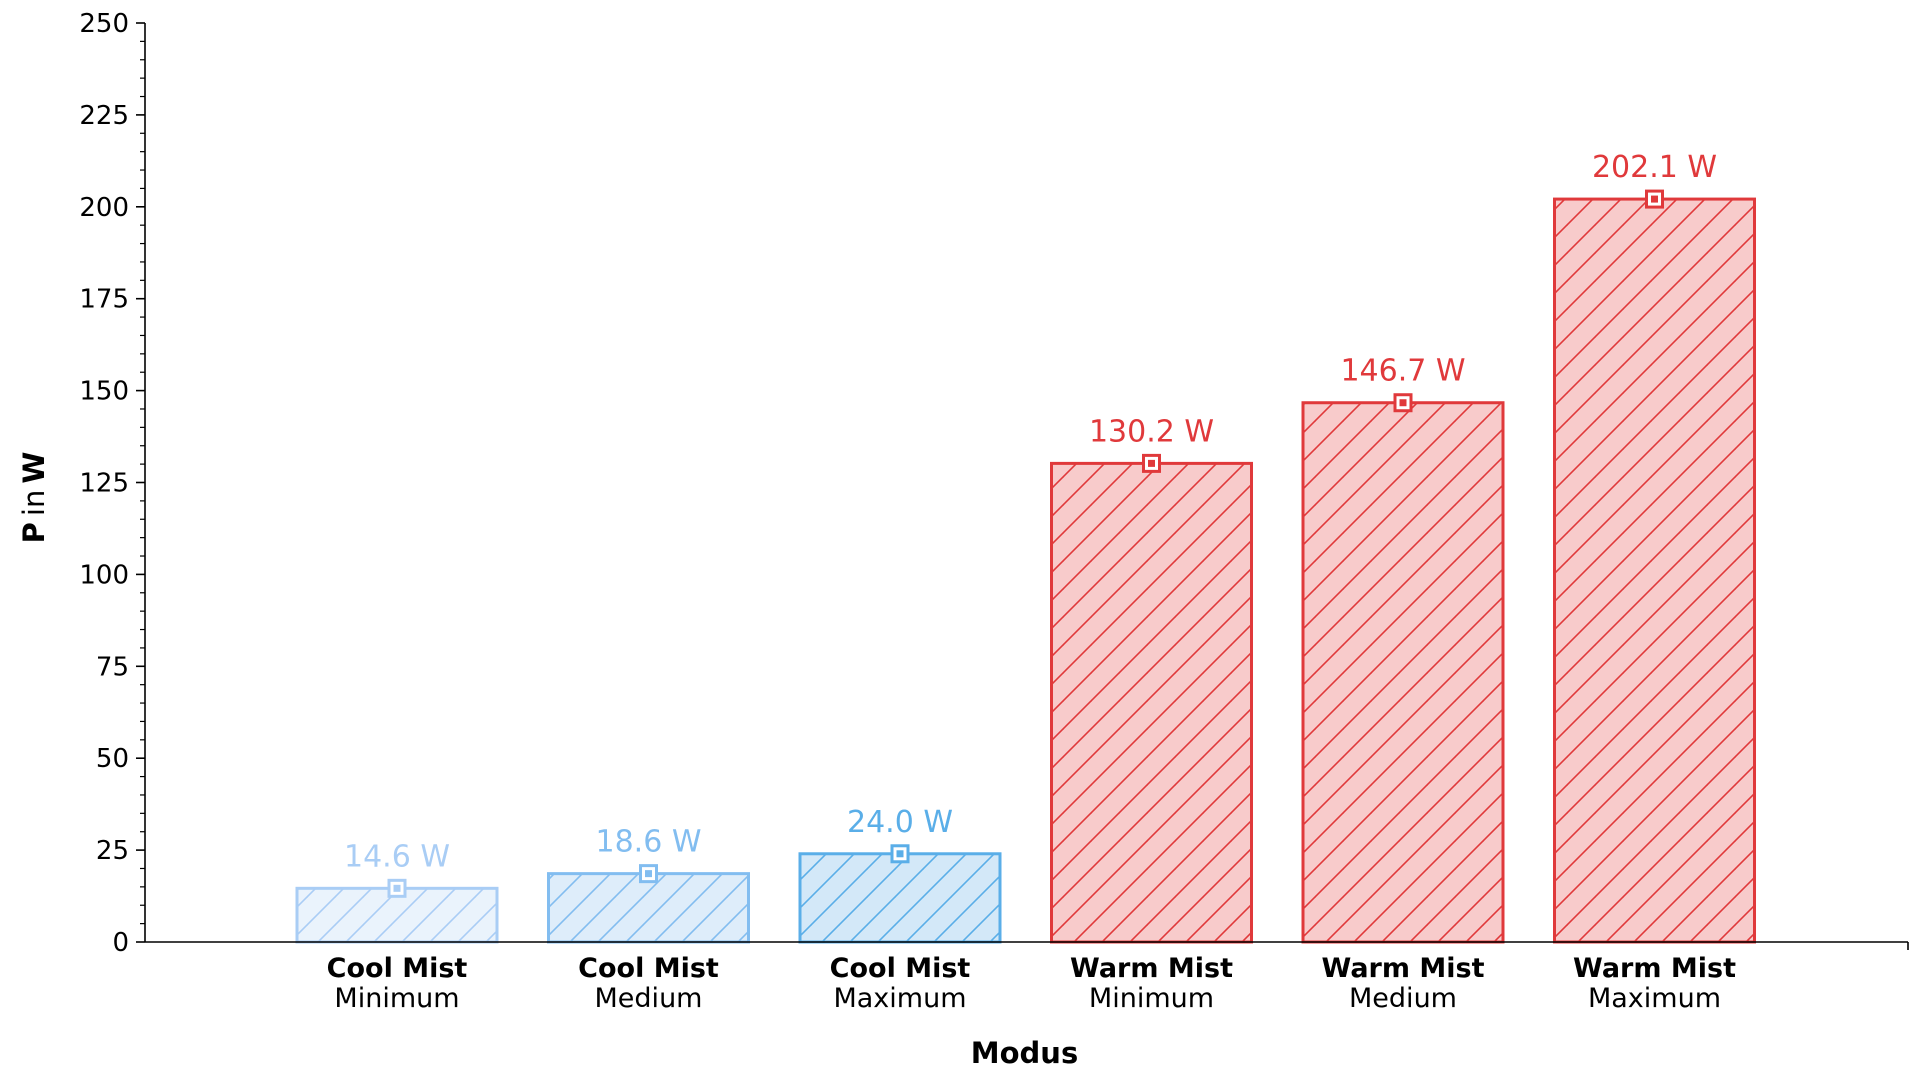 The width and height of the screenshot is (1920, 1080). Describe the element at coordinates (649, 842) in the screenshot. I see `value-label: 18.6 W` at that location.